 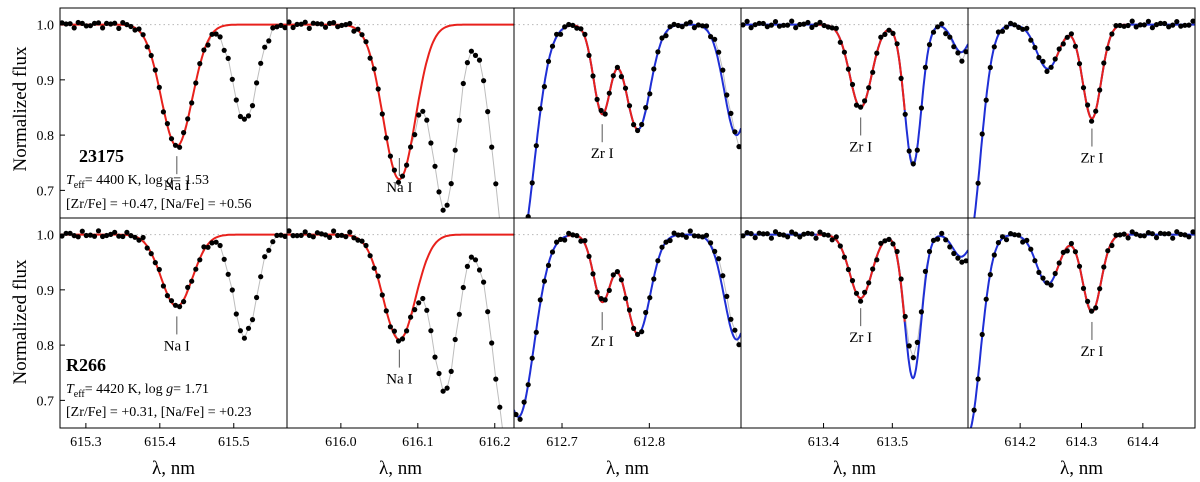 What do you see at coordinates (341, 442) in the screenshot?
I see `x-tick-label: 616.0` at bounding box center [341, 442].